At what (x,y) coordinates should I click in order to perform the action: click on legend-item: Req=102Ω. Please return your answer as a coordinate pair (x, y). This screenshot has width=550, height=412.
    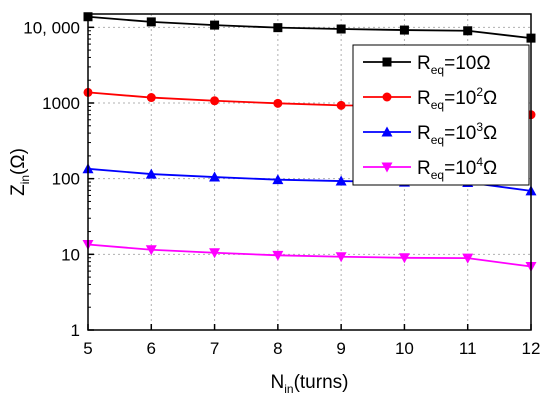
    Looking at the image, I should click on (430, 98).